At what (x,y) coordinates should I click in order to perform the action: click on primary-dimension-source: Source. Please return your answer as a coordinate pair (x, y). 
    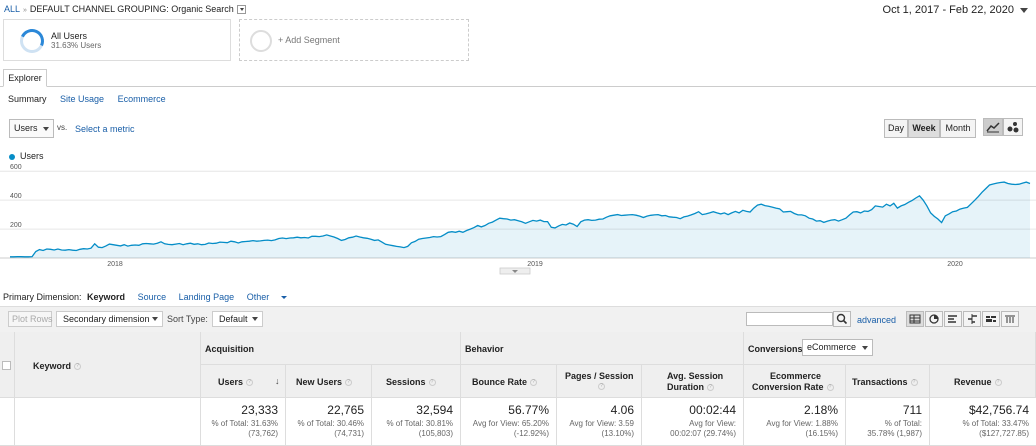
    Looking at the image, I should click on (152, 297).